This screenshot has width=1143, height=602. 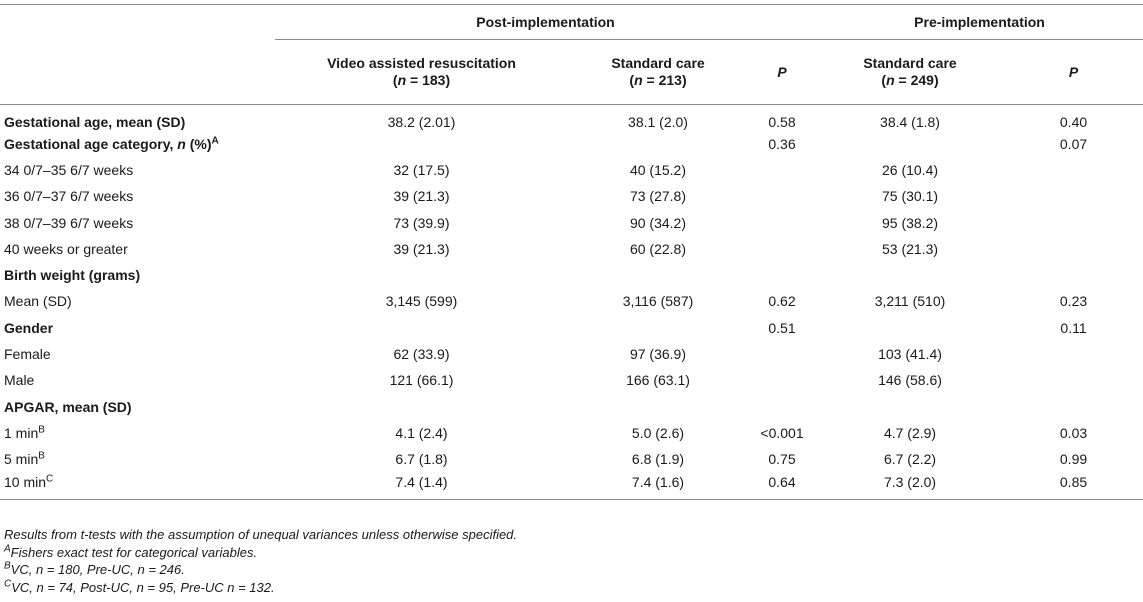 I want to click on row-label: Gestational age, mean (SD), so click(x=137, y=118).